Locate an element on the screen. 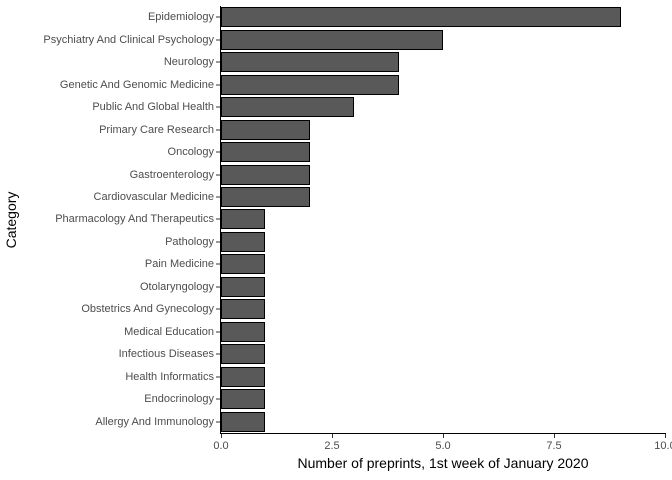 Image resolution: width=672 pixels, height=480 pixels. category-row: Neurology is located at coordinates (336, 62).